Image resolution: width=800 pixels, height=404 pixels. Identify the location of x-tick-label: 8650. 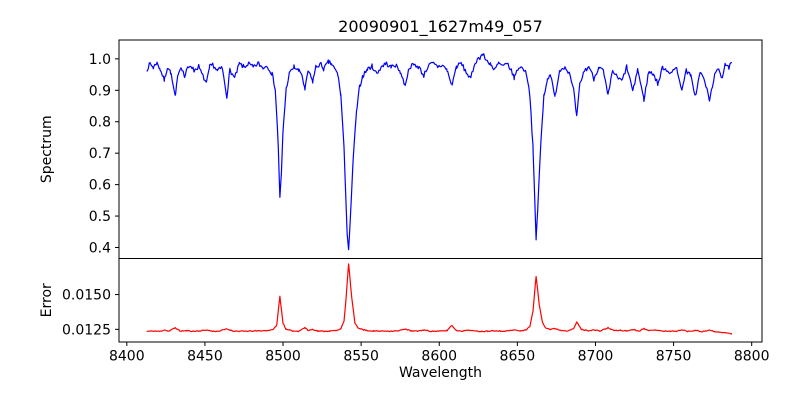
(518, 357).